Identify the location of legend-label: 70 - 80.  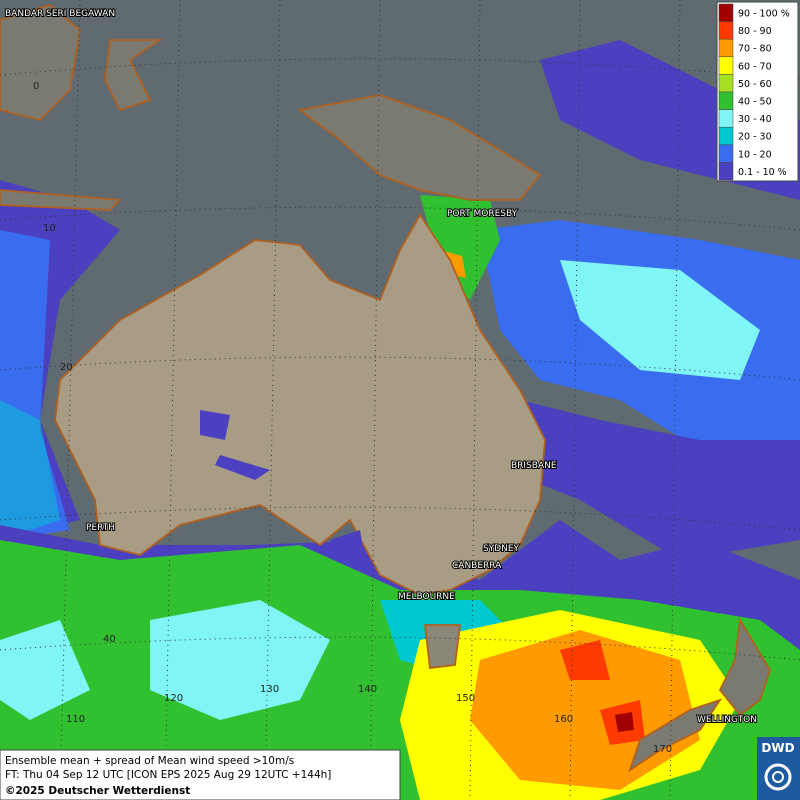
(755, 49).